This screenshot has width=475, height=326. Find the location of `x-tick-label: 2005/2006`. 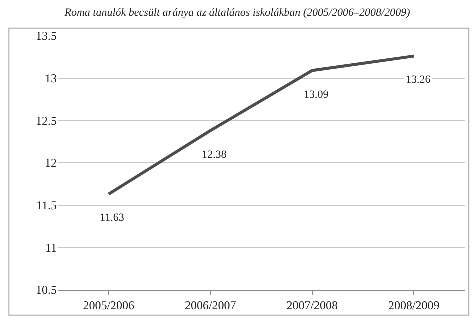

x-tick-label: 2005/2006 is located at coordinates (109, 305).